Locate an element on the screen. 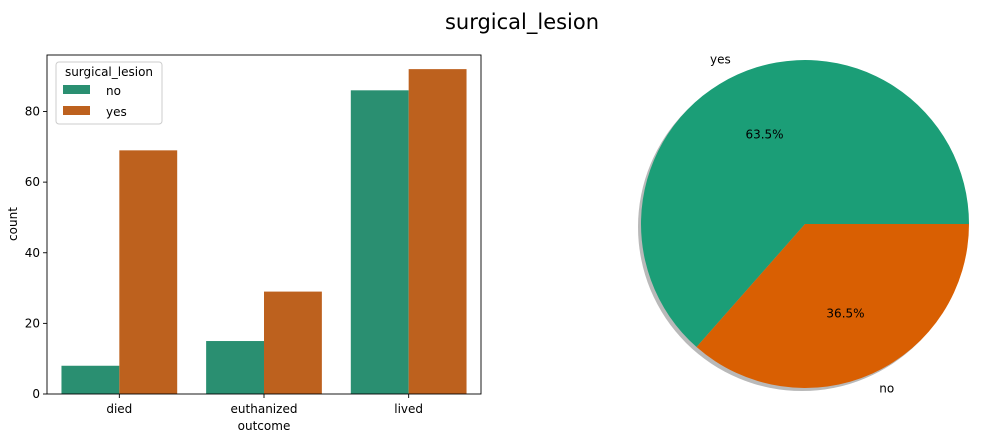  legend-title: surgical_lesion is located at coordinates (109, 72).